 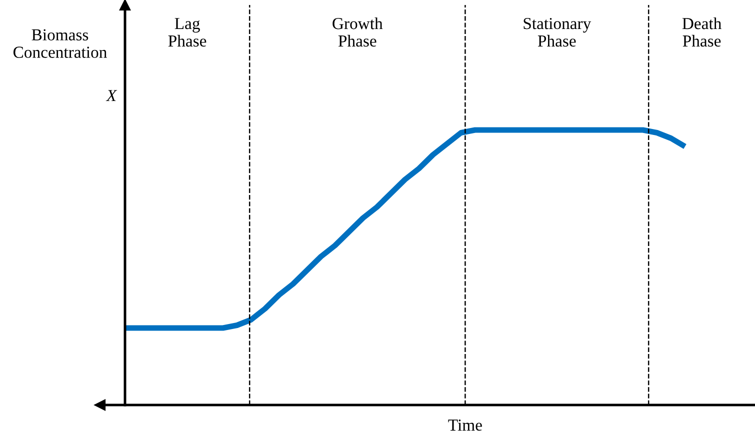 I want to click on text: Lag Phase, so click(x=187, y=32).